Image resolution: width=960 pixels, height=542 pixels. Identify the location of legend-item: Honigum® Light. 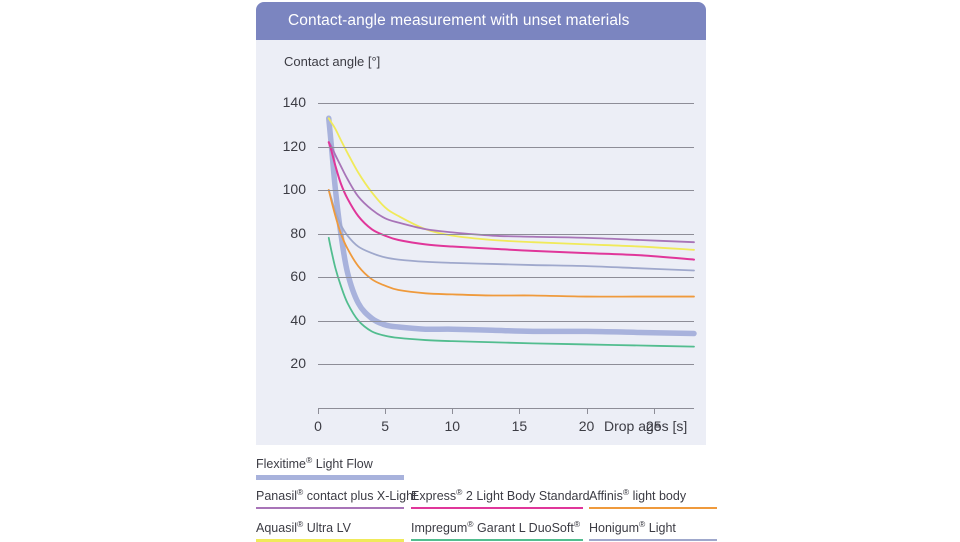
(653, 530).